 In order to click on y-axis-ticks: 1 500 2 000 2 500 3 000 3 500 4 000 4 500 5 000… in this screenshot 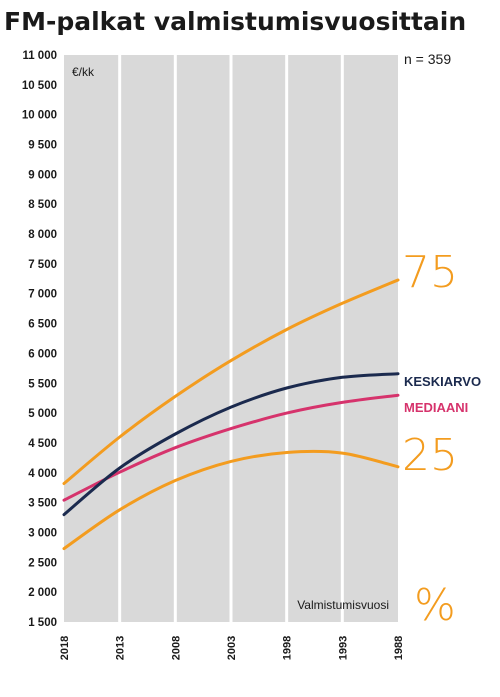, I will do `click(39, 339)`.